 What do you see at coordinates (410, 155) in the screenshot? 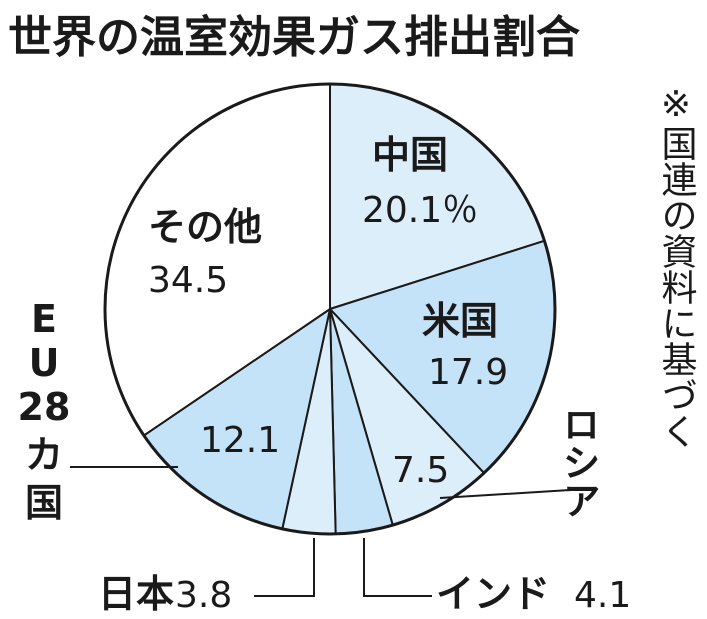
I see `slice-label-china: 中国` at bounding box center [410, 155].